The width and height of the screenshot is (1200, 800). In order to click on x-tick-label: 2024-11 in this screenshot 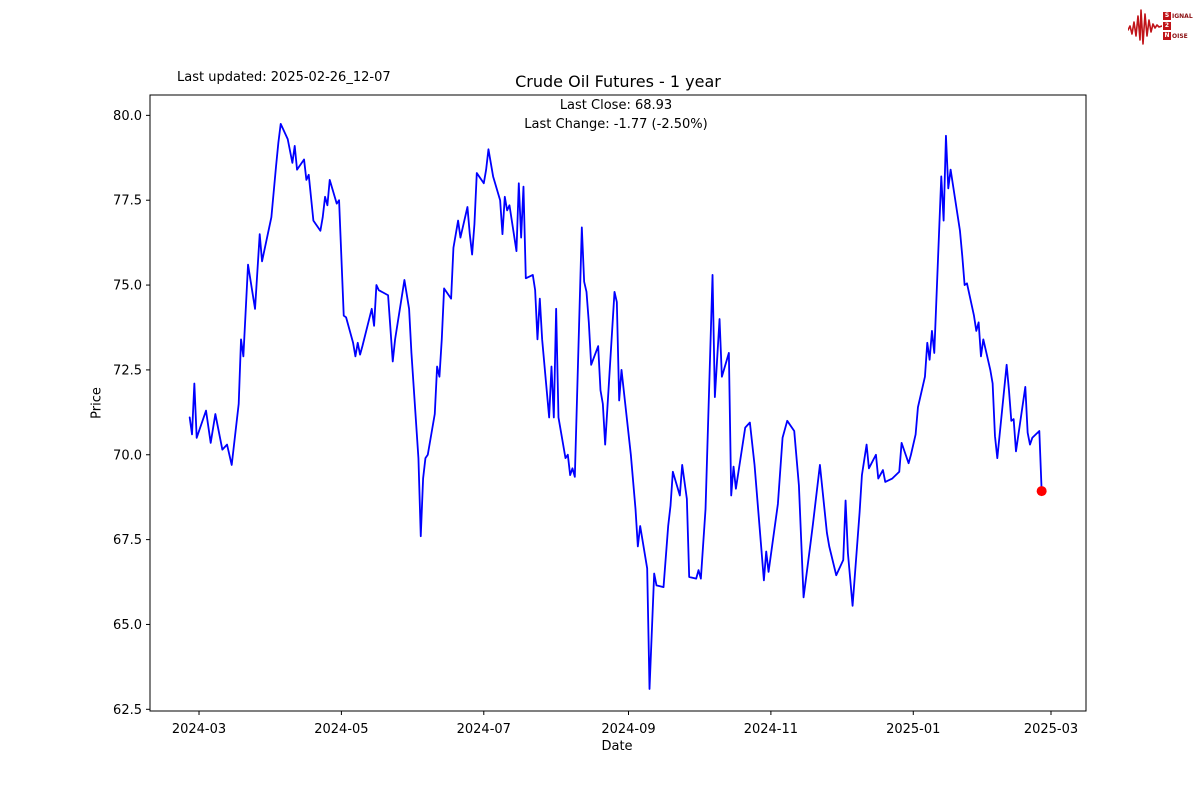, I will do `click(771, 729)`.